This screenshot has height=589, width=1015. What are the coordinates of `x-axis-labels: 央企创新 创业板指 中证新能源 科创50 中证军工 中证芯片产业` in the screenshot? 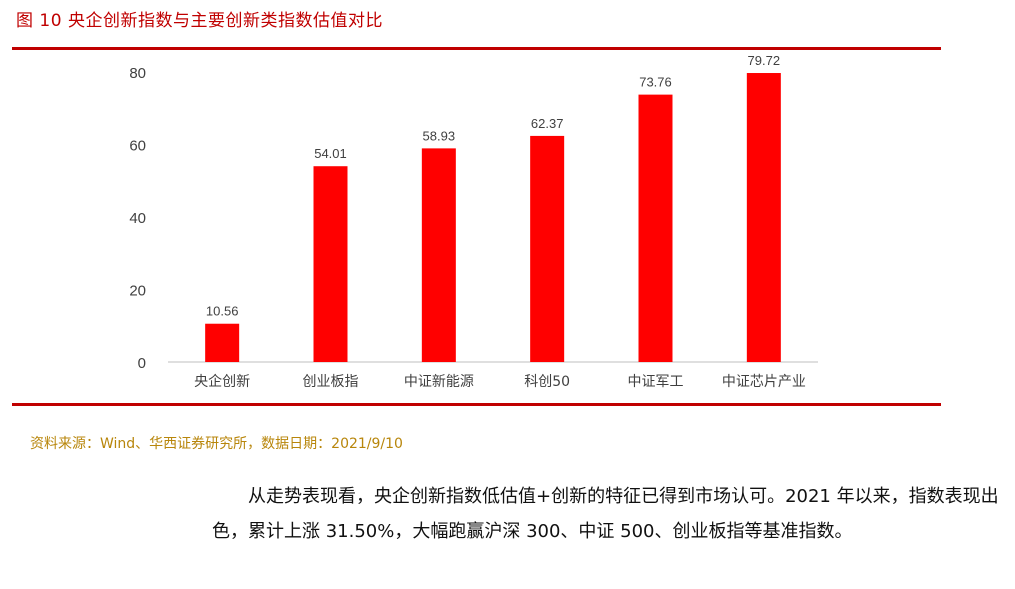 It's located at (500, 381).